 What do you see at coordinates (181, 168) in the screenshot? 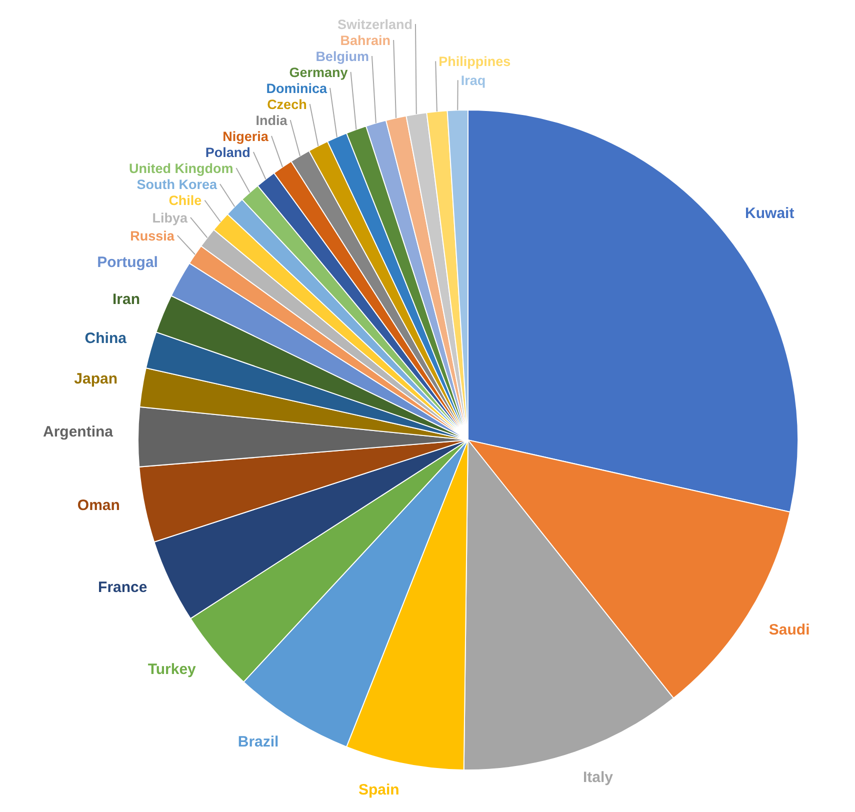
I see `slice-label: United Kingdom` at bounding box center [181, 168].